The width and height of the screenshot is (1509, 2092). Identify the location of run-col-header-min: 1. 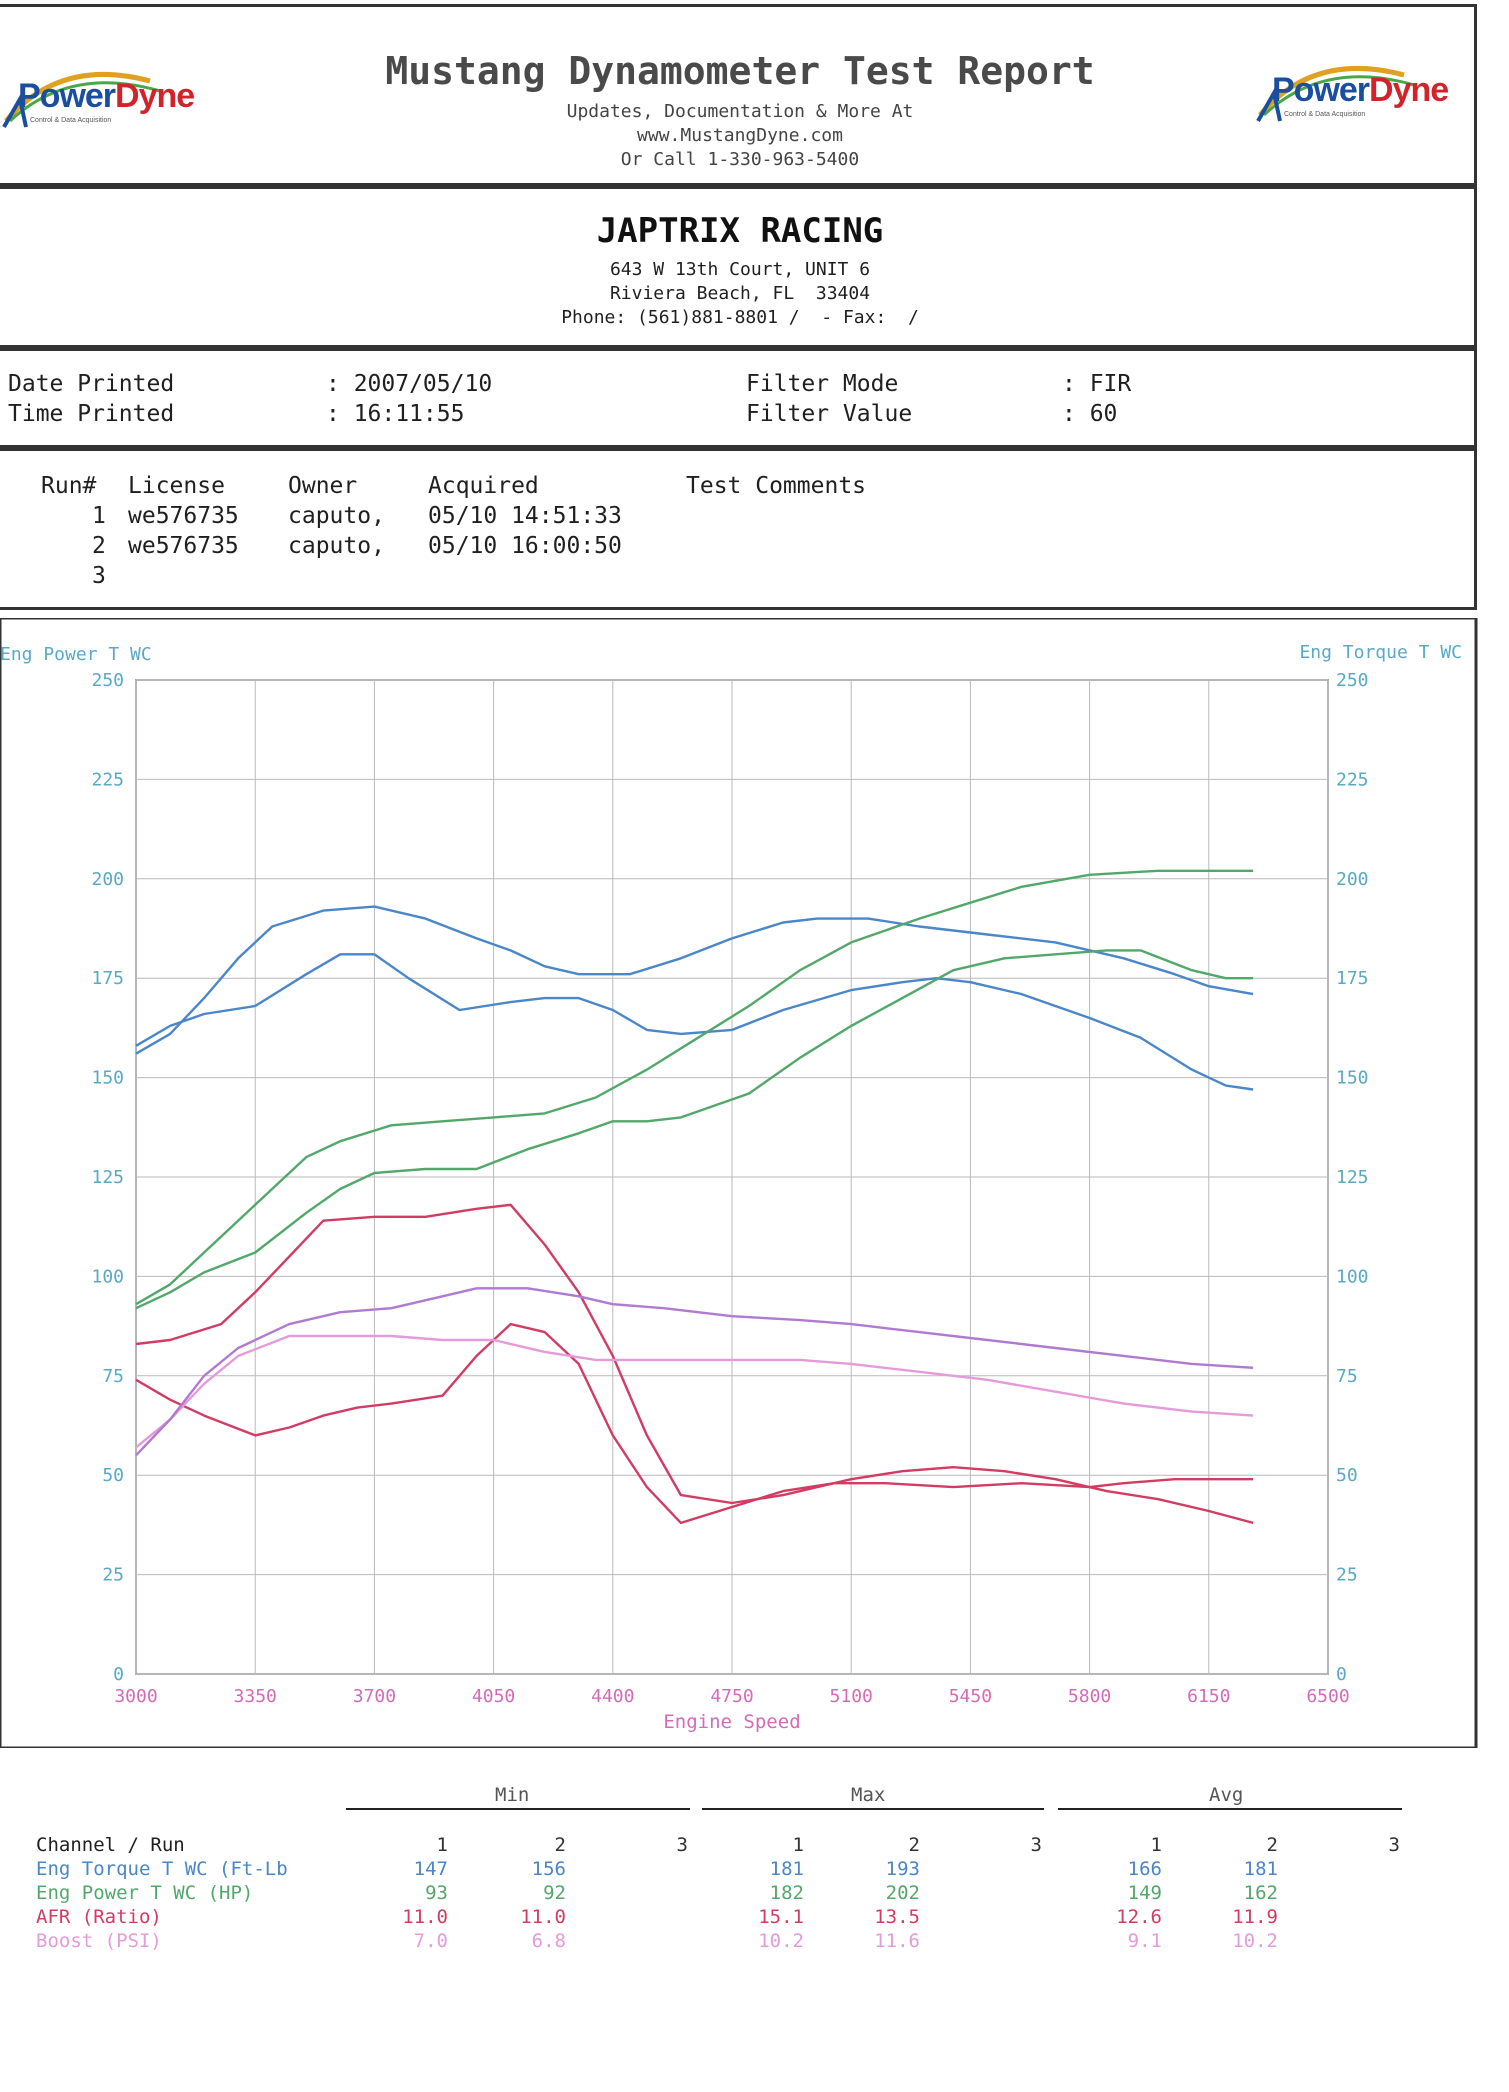
(442, 1845).